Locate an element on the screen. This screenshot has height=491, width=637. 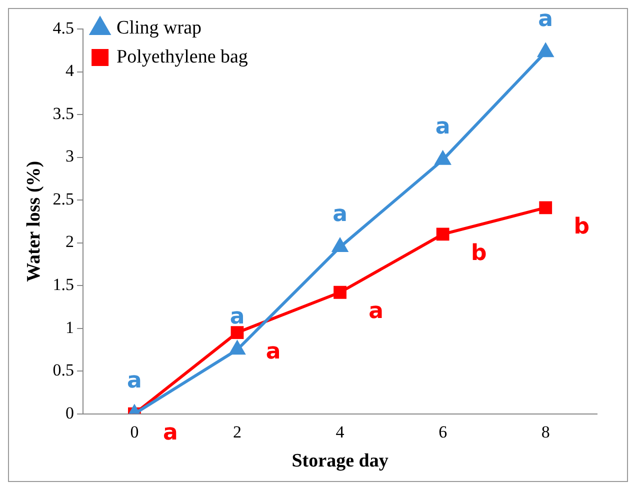
y-tick-label: 1.5 is located at coordinates (63, 284).